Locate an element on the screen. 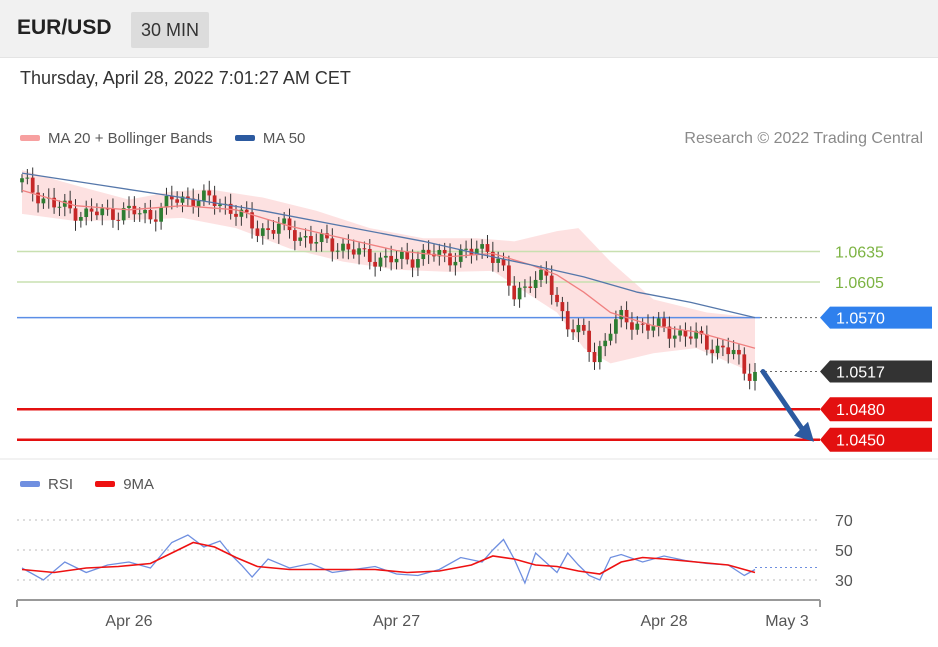 This screenshot has height=647, width=938. ma20-swatch is located at coordinates (30, 138).